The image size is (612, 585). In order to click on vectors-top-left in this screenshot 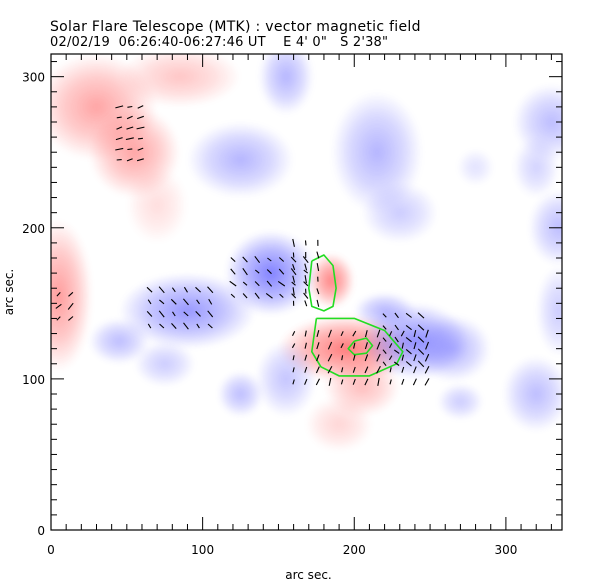, I will do `click(130, 133)`.